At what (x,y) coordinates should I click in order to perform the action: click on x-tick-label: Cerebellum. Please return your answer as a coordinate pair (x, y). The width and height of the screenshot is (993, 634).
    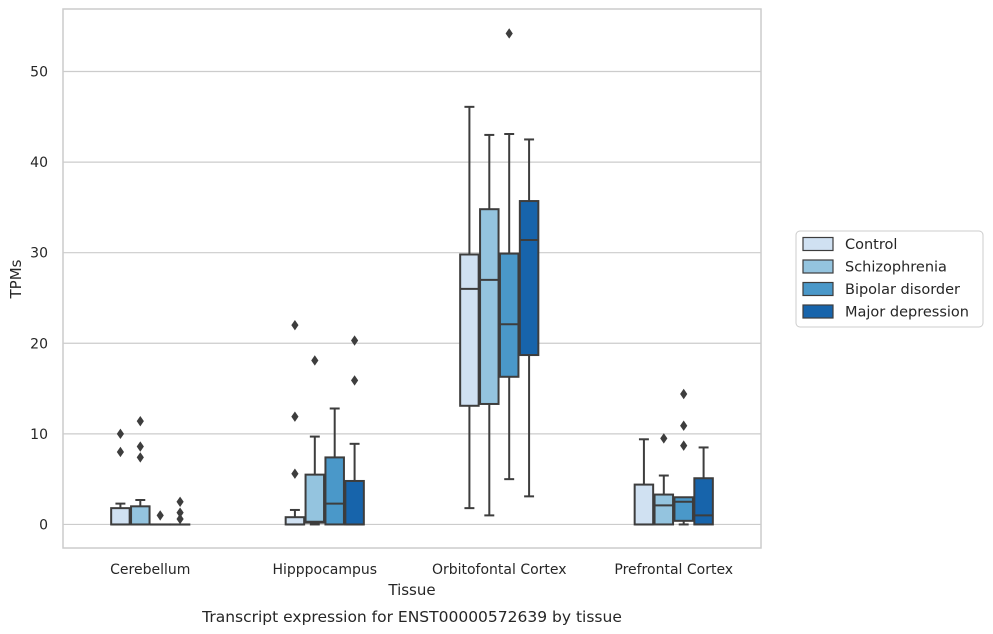
    Looking at the image, I should click on (150, 570).